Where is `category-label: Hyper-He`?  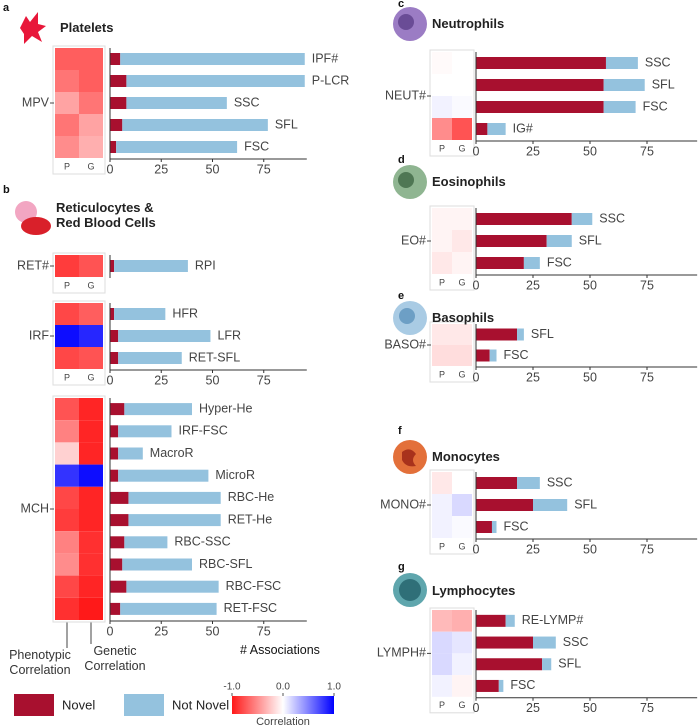 category-label: Hyper-He is located at coordinates (226, 408).